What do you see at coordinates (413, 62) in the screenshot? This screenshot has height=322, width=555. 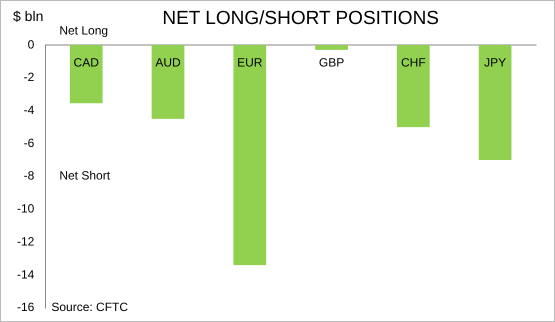 I see `x-tick-label: CHF` at bounding box center [413, 62].